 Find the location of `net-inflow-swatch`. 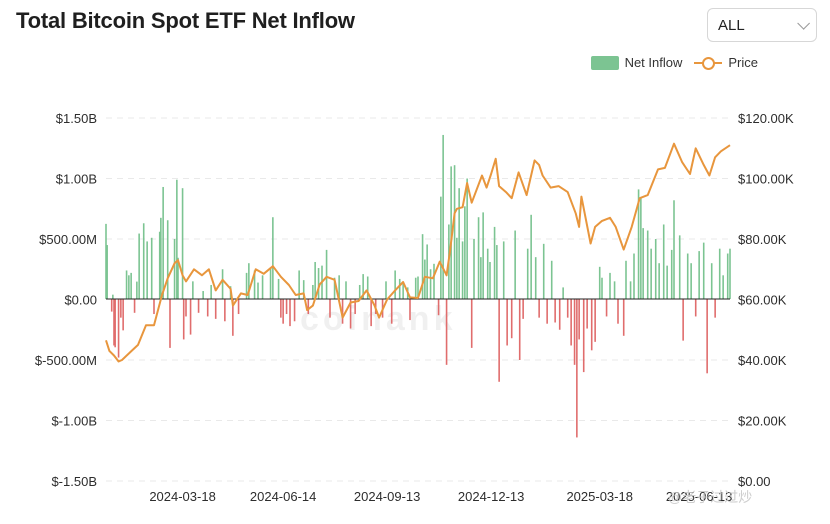

net-inflow-swatch is located at coordinates (604, 62).